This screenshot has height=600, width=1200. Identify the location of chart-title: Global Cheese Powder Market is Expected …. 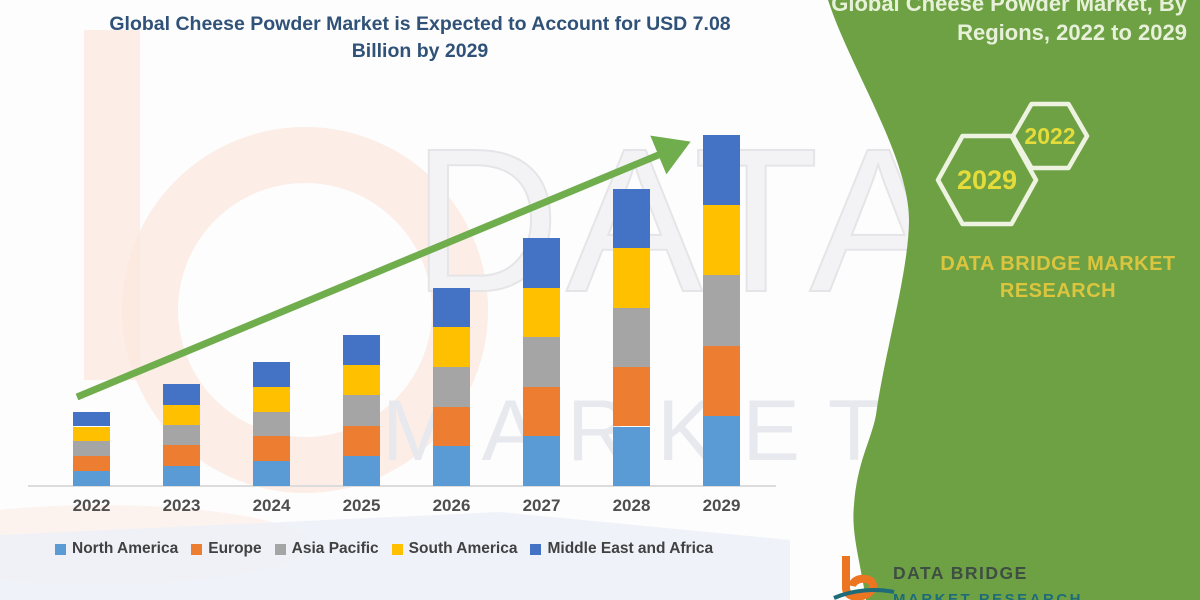
(420, 38).